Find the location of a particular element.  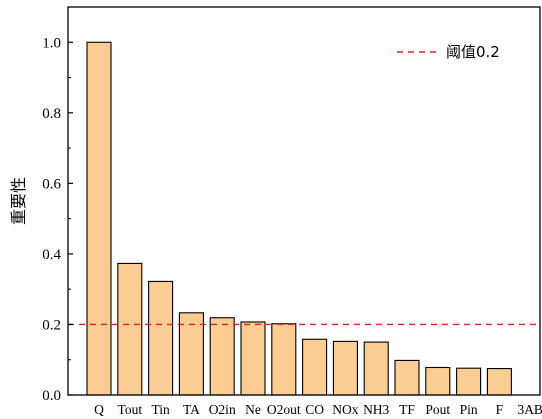

bar-nh3 is located at coordinates (376, 368).